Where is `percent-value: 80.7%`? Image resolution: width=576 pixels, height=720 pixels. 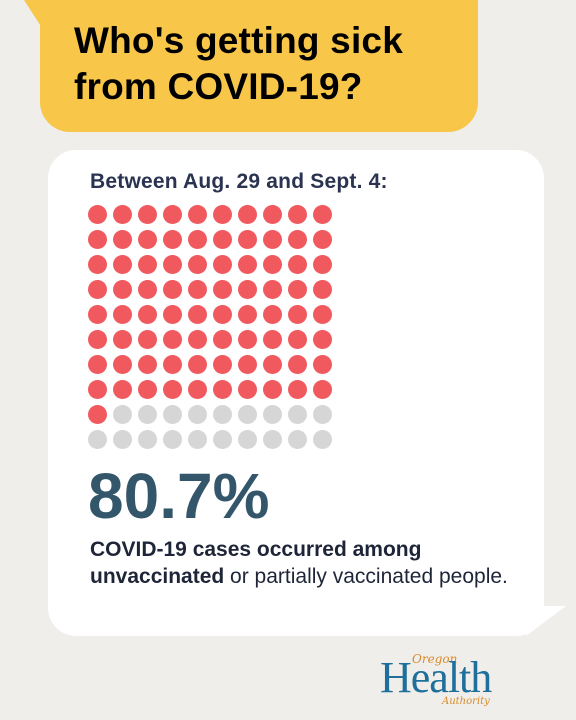 percent-value: 80.7% is located at coordinates (179, 496).